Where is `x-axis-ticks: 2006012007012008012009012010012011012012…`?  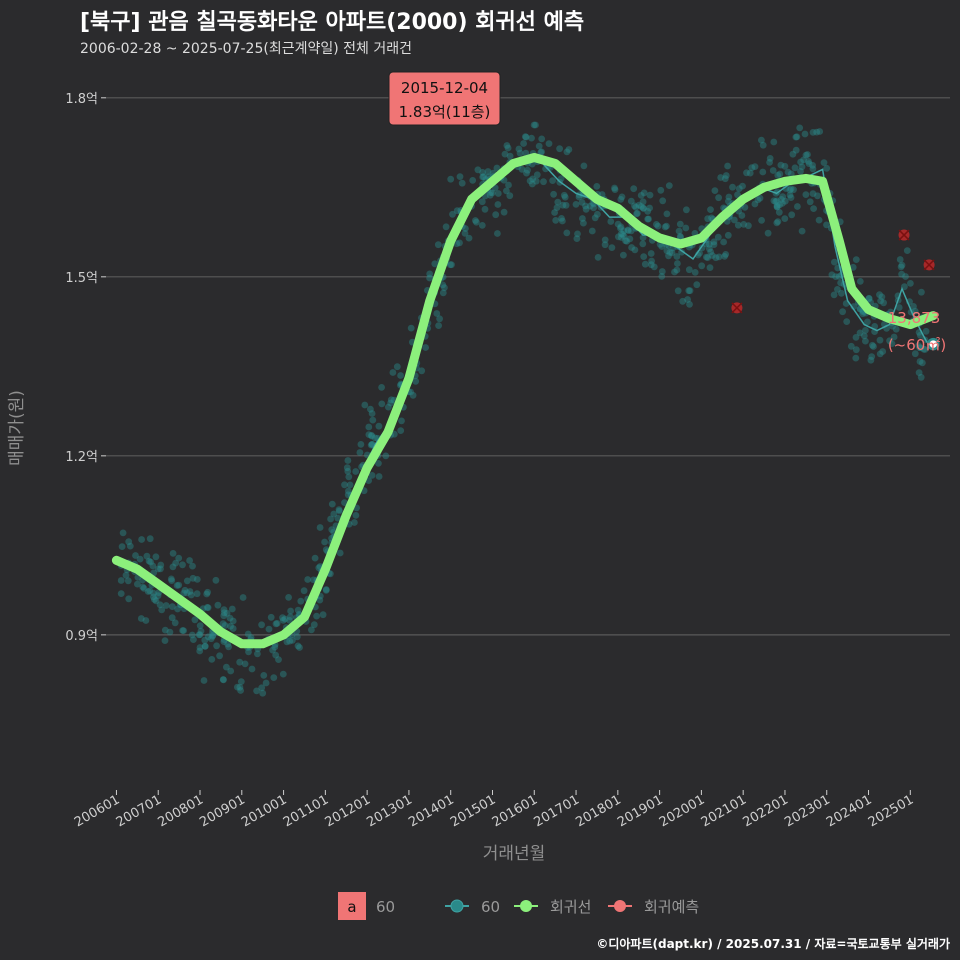 x-axis-ticks: 2006012007012008012009012010012011012012… is located at coordinates (494, 810).